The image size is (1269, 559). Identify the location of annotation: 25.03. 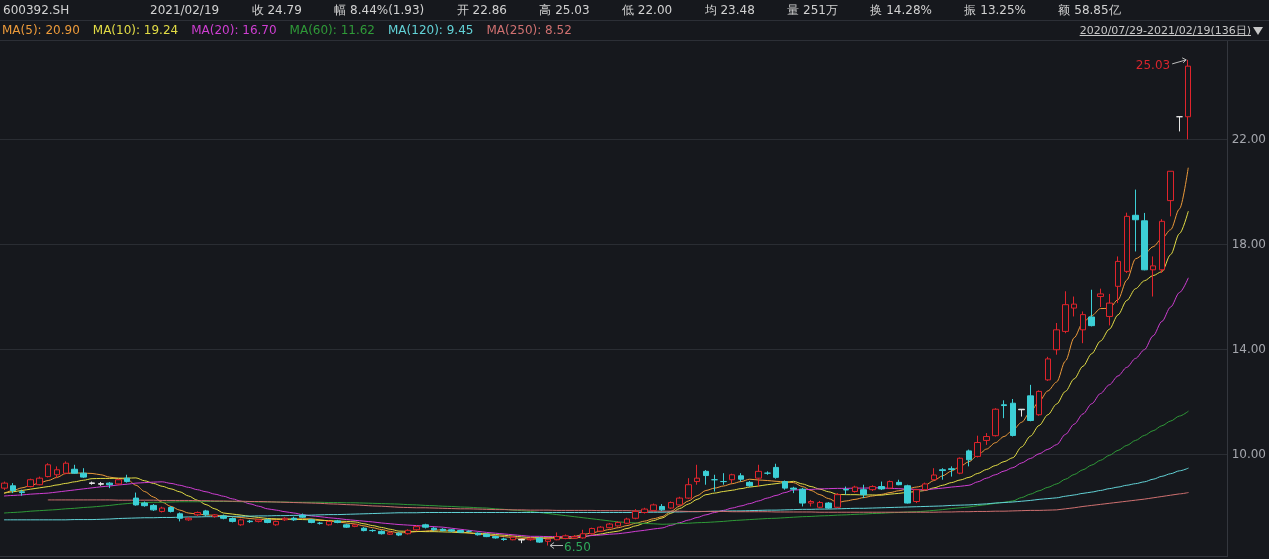
(1153, 64).